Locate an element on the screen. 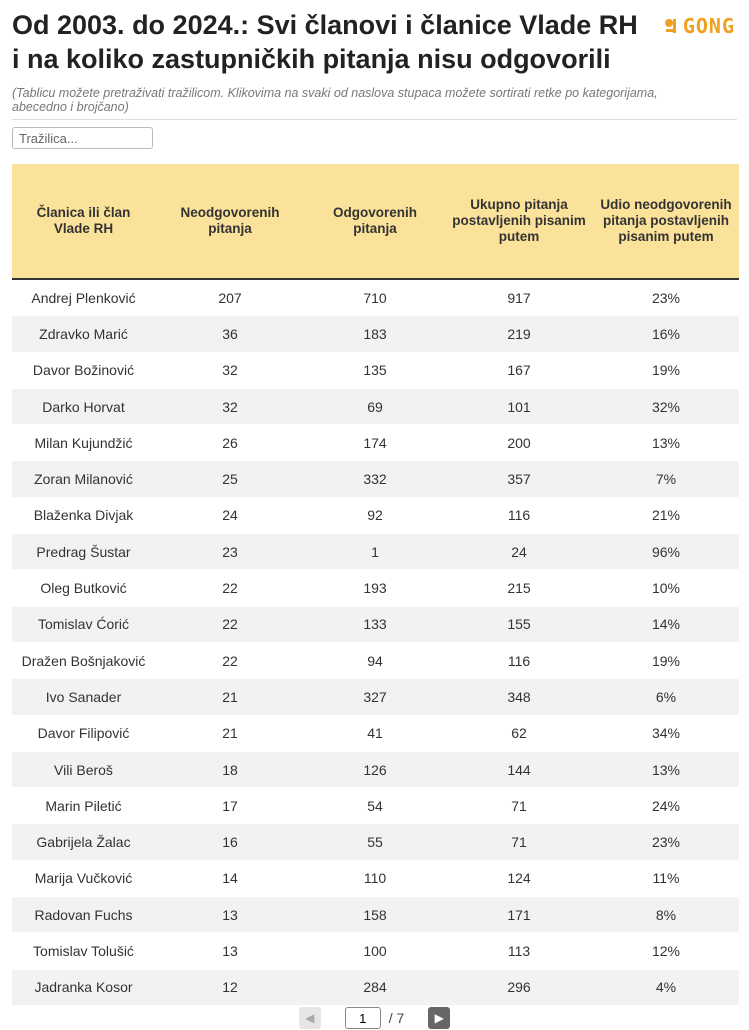  cell-share: 11% is located at coordinates (666, 879).